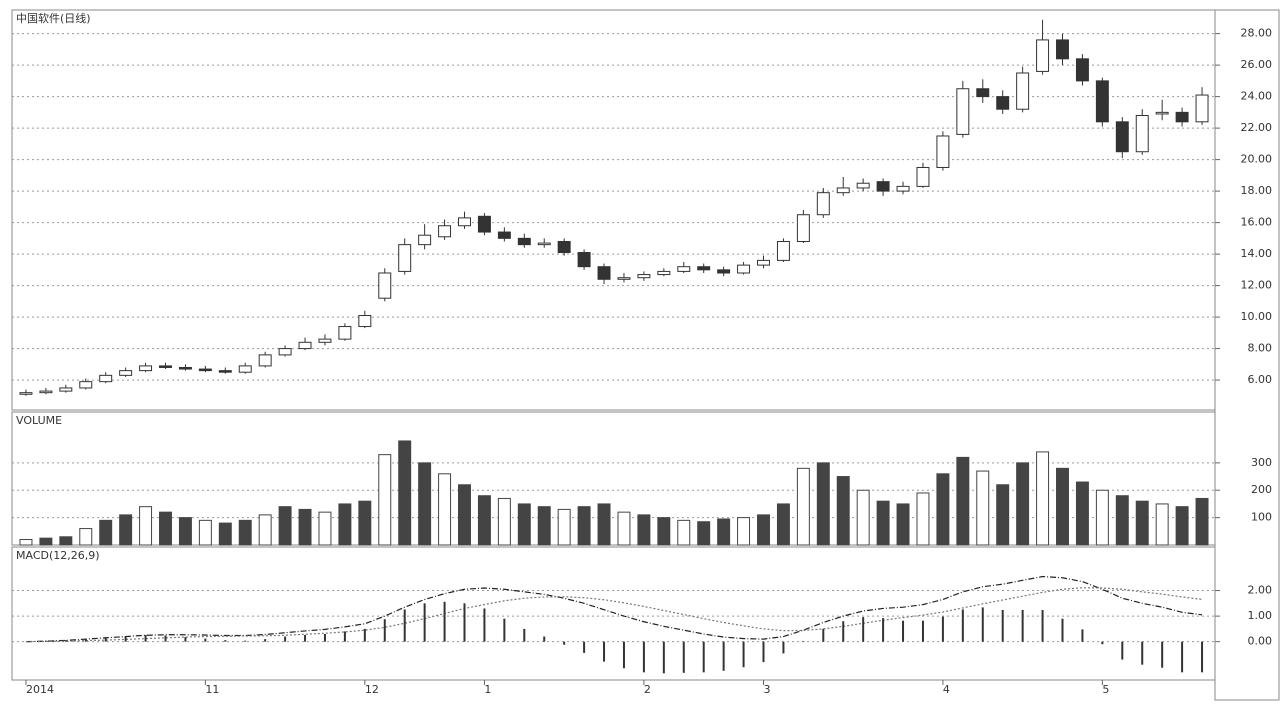 This screenshot has width=1282, height=708. Describe the element at coordinates (1257, 190) in the screenshot. I see `y-tick-label: 18.00` at that location.